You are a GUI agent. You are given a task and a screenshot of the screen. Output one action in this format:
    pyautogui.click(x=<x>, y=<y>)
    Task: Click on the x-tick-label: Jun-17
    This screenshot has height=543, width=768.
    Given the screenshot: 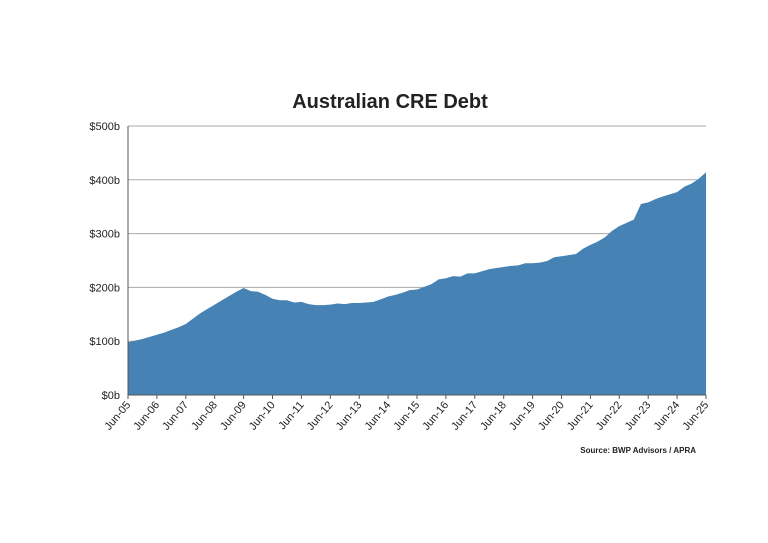 What is the action you would take?
    pyautogui.click(x=464, y=415)
    